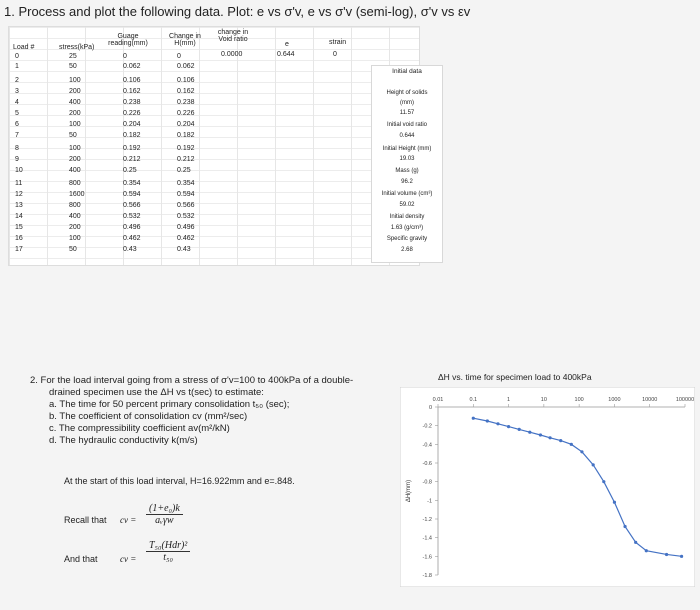  What do you see at coordinates (407, 182) in the screenshot?
I see `initial-data-line: 96.2` at bounding box center [407, 182].